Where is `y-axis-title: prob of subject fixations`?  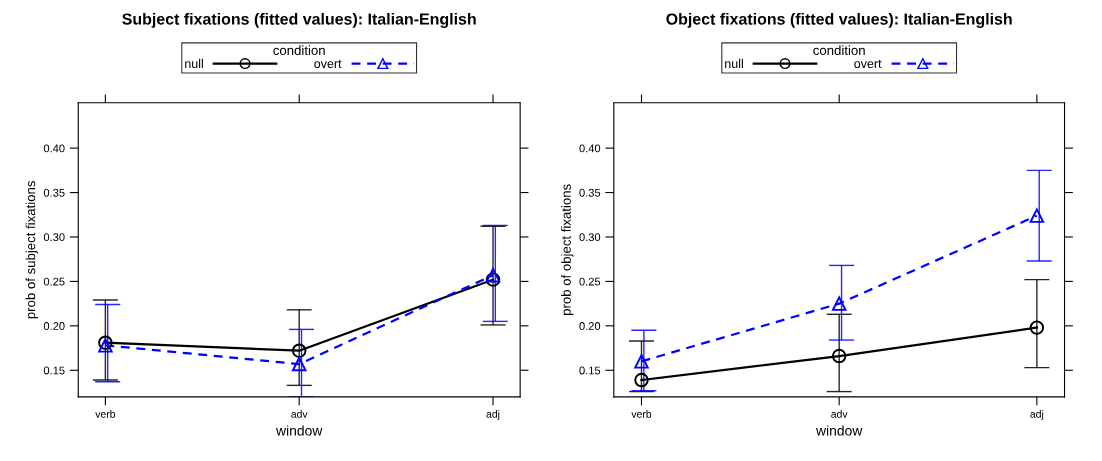 y-axis-title: prob of subject fixations is located at coordinates (31, 250).